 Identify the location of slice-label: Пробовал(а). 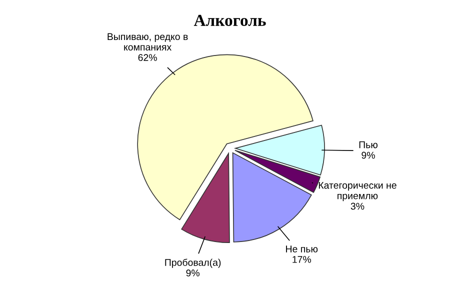
(193, 263).